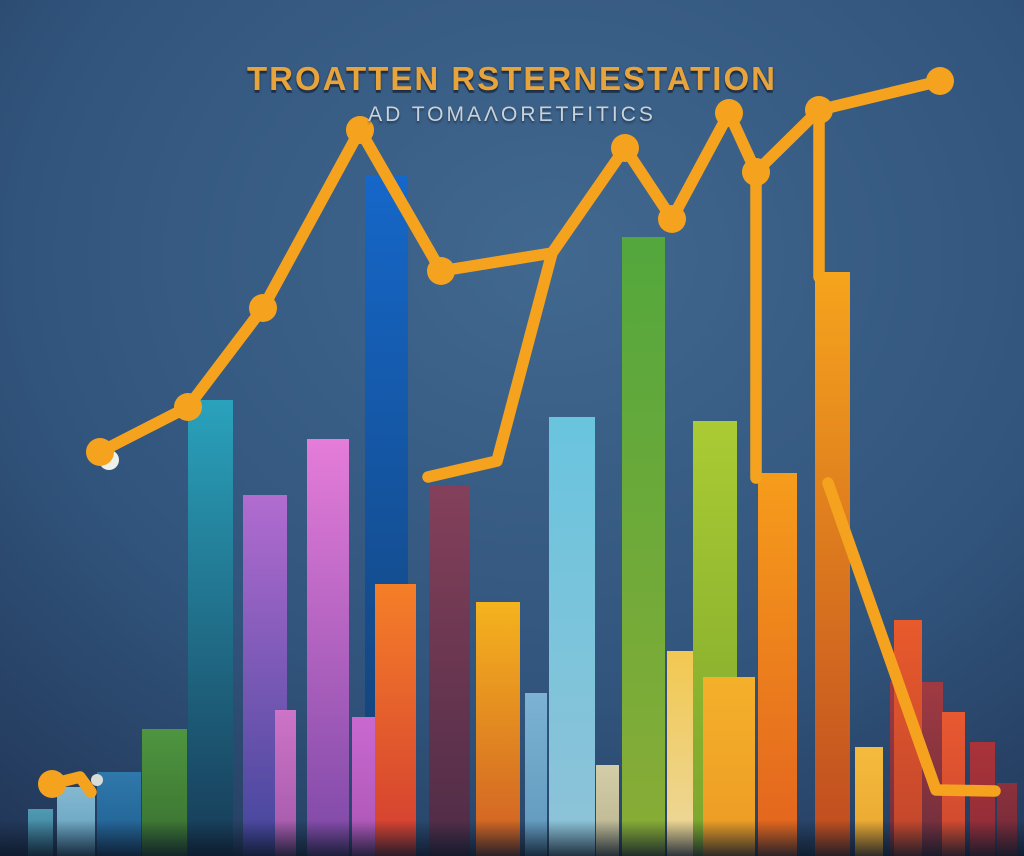 The image size is (1024, 856). Describe the element at coordinates (498, 729) in the screenshot. I see `bar-amber` at that location.